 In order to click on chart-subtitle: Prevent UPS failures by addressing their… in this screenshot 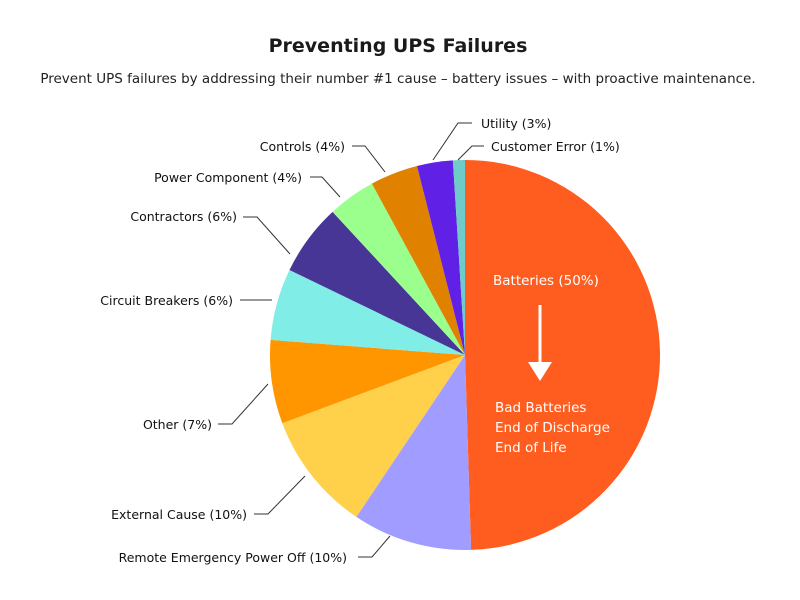, I will do `click(397, 79)`.